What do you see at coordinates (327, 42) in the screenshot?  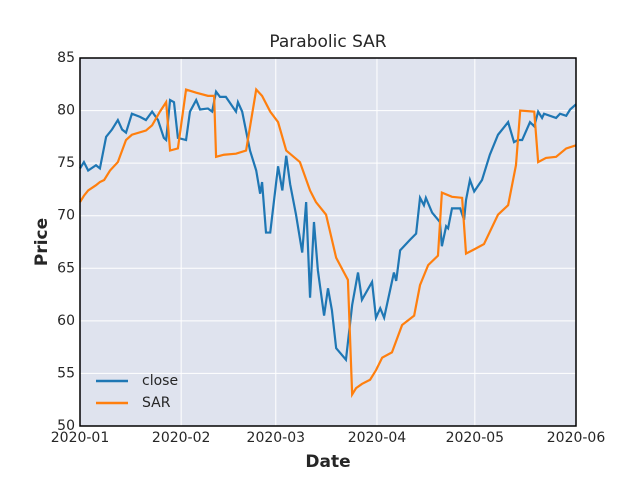 I see `chart-title: Parabolic SAR` at bounding box center [327, 42].